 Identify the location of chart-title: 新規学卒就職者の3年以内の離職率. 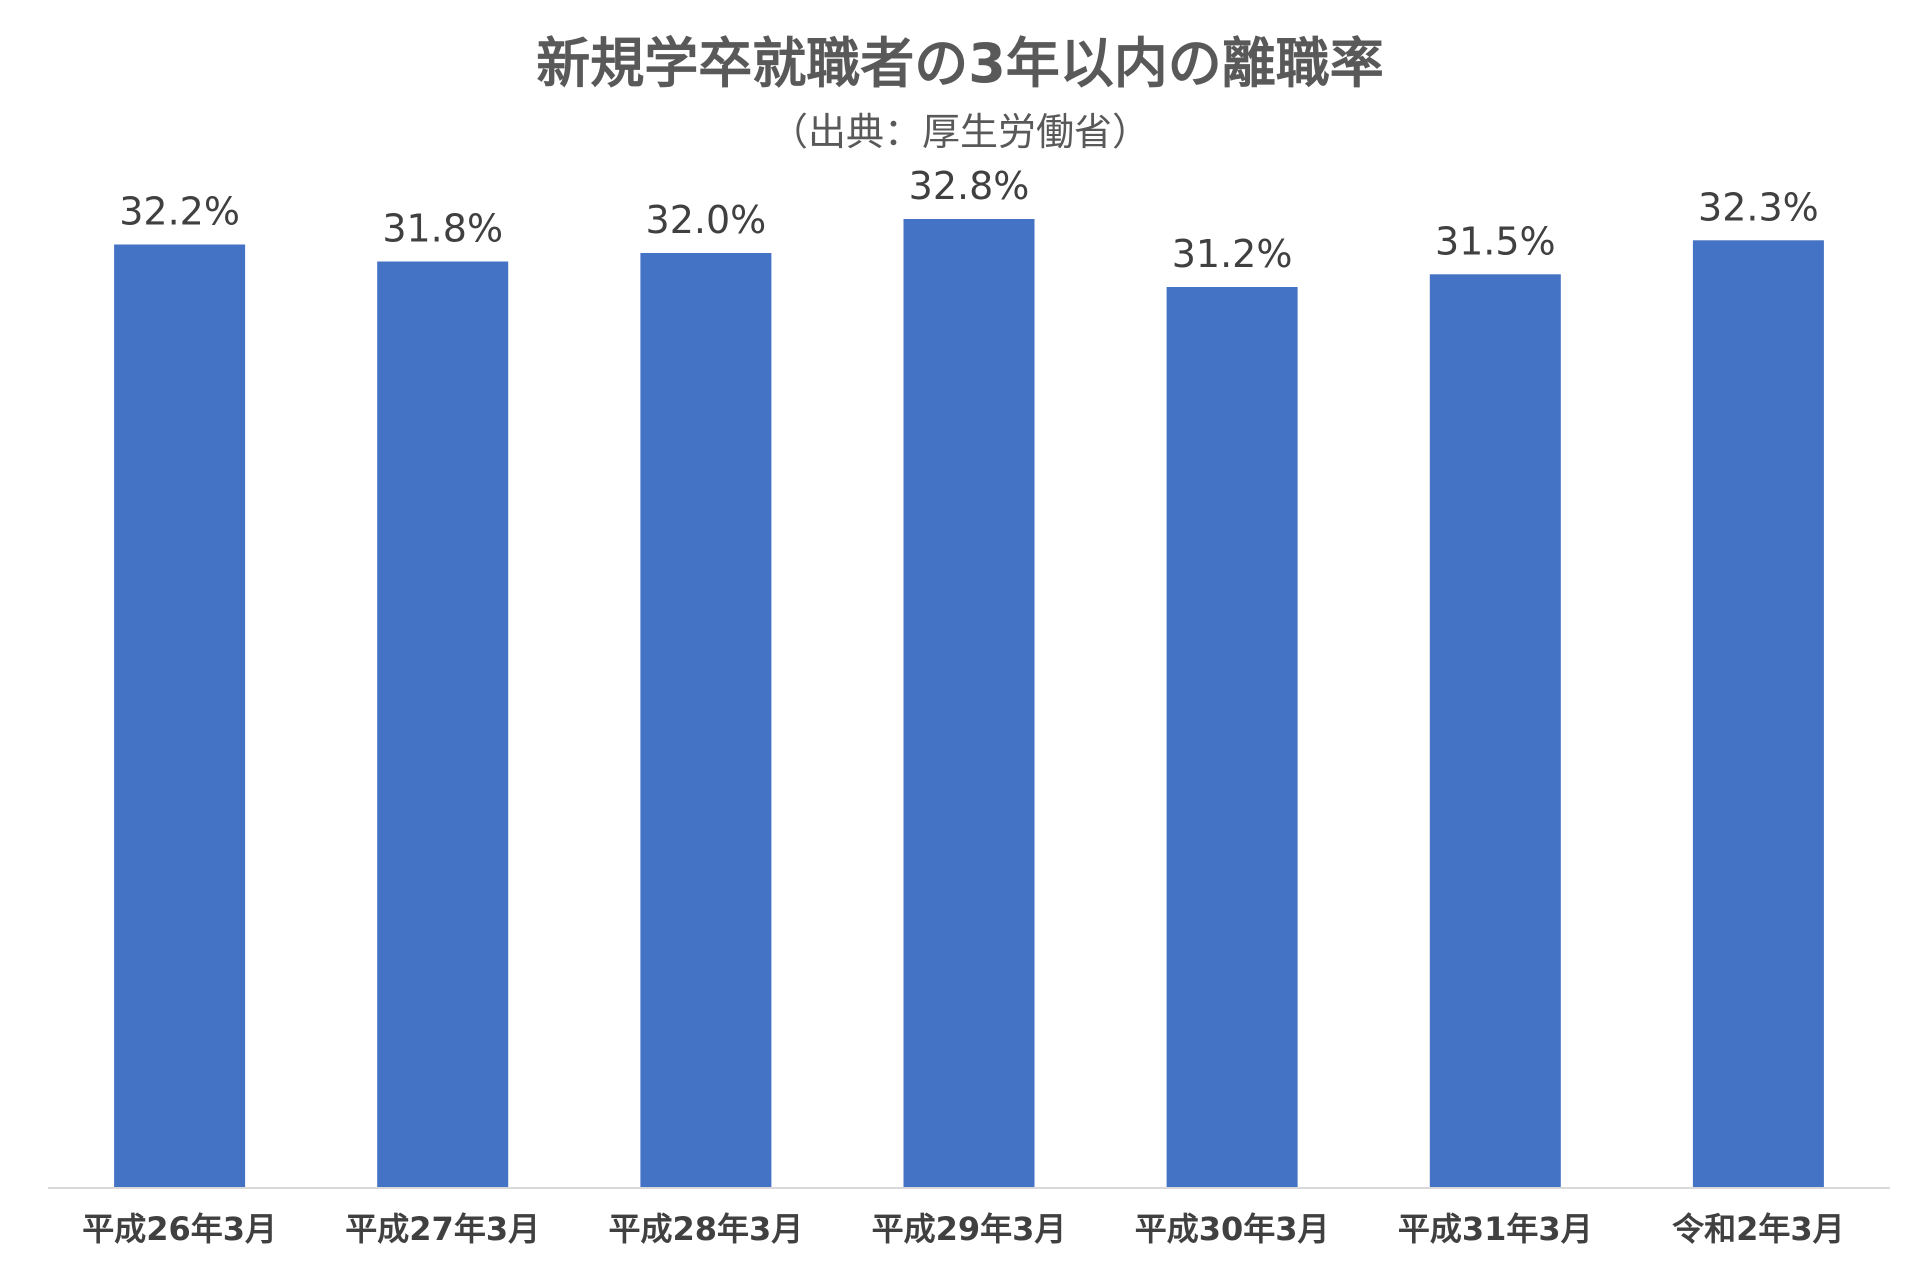
(960, 63).